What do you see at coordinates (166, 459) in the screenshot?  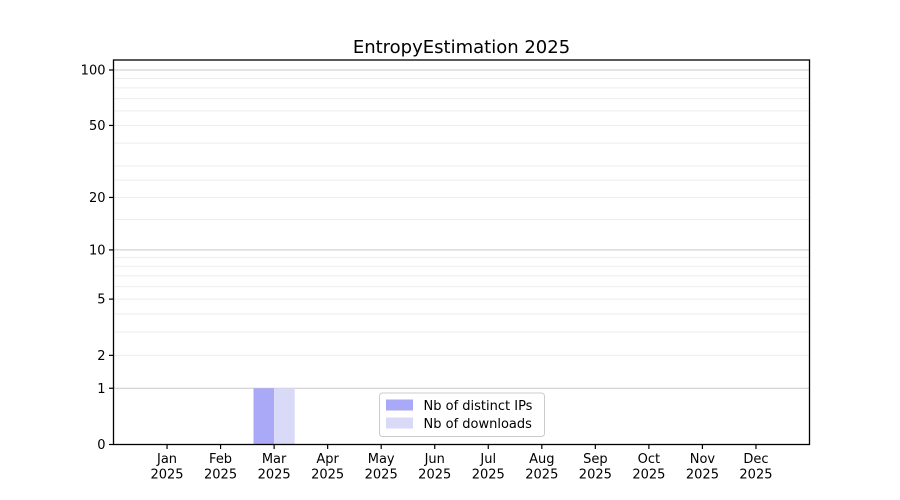 I see `x-tick-month-label: Jan` at bounding box center [166, 459].